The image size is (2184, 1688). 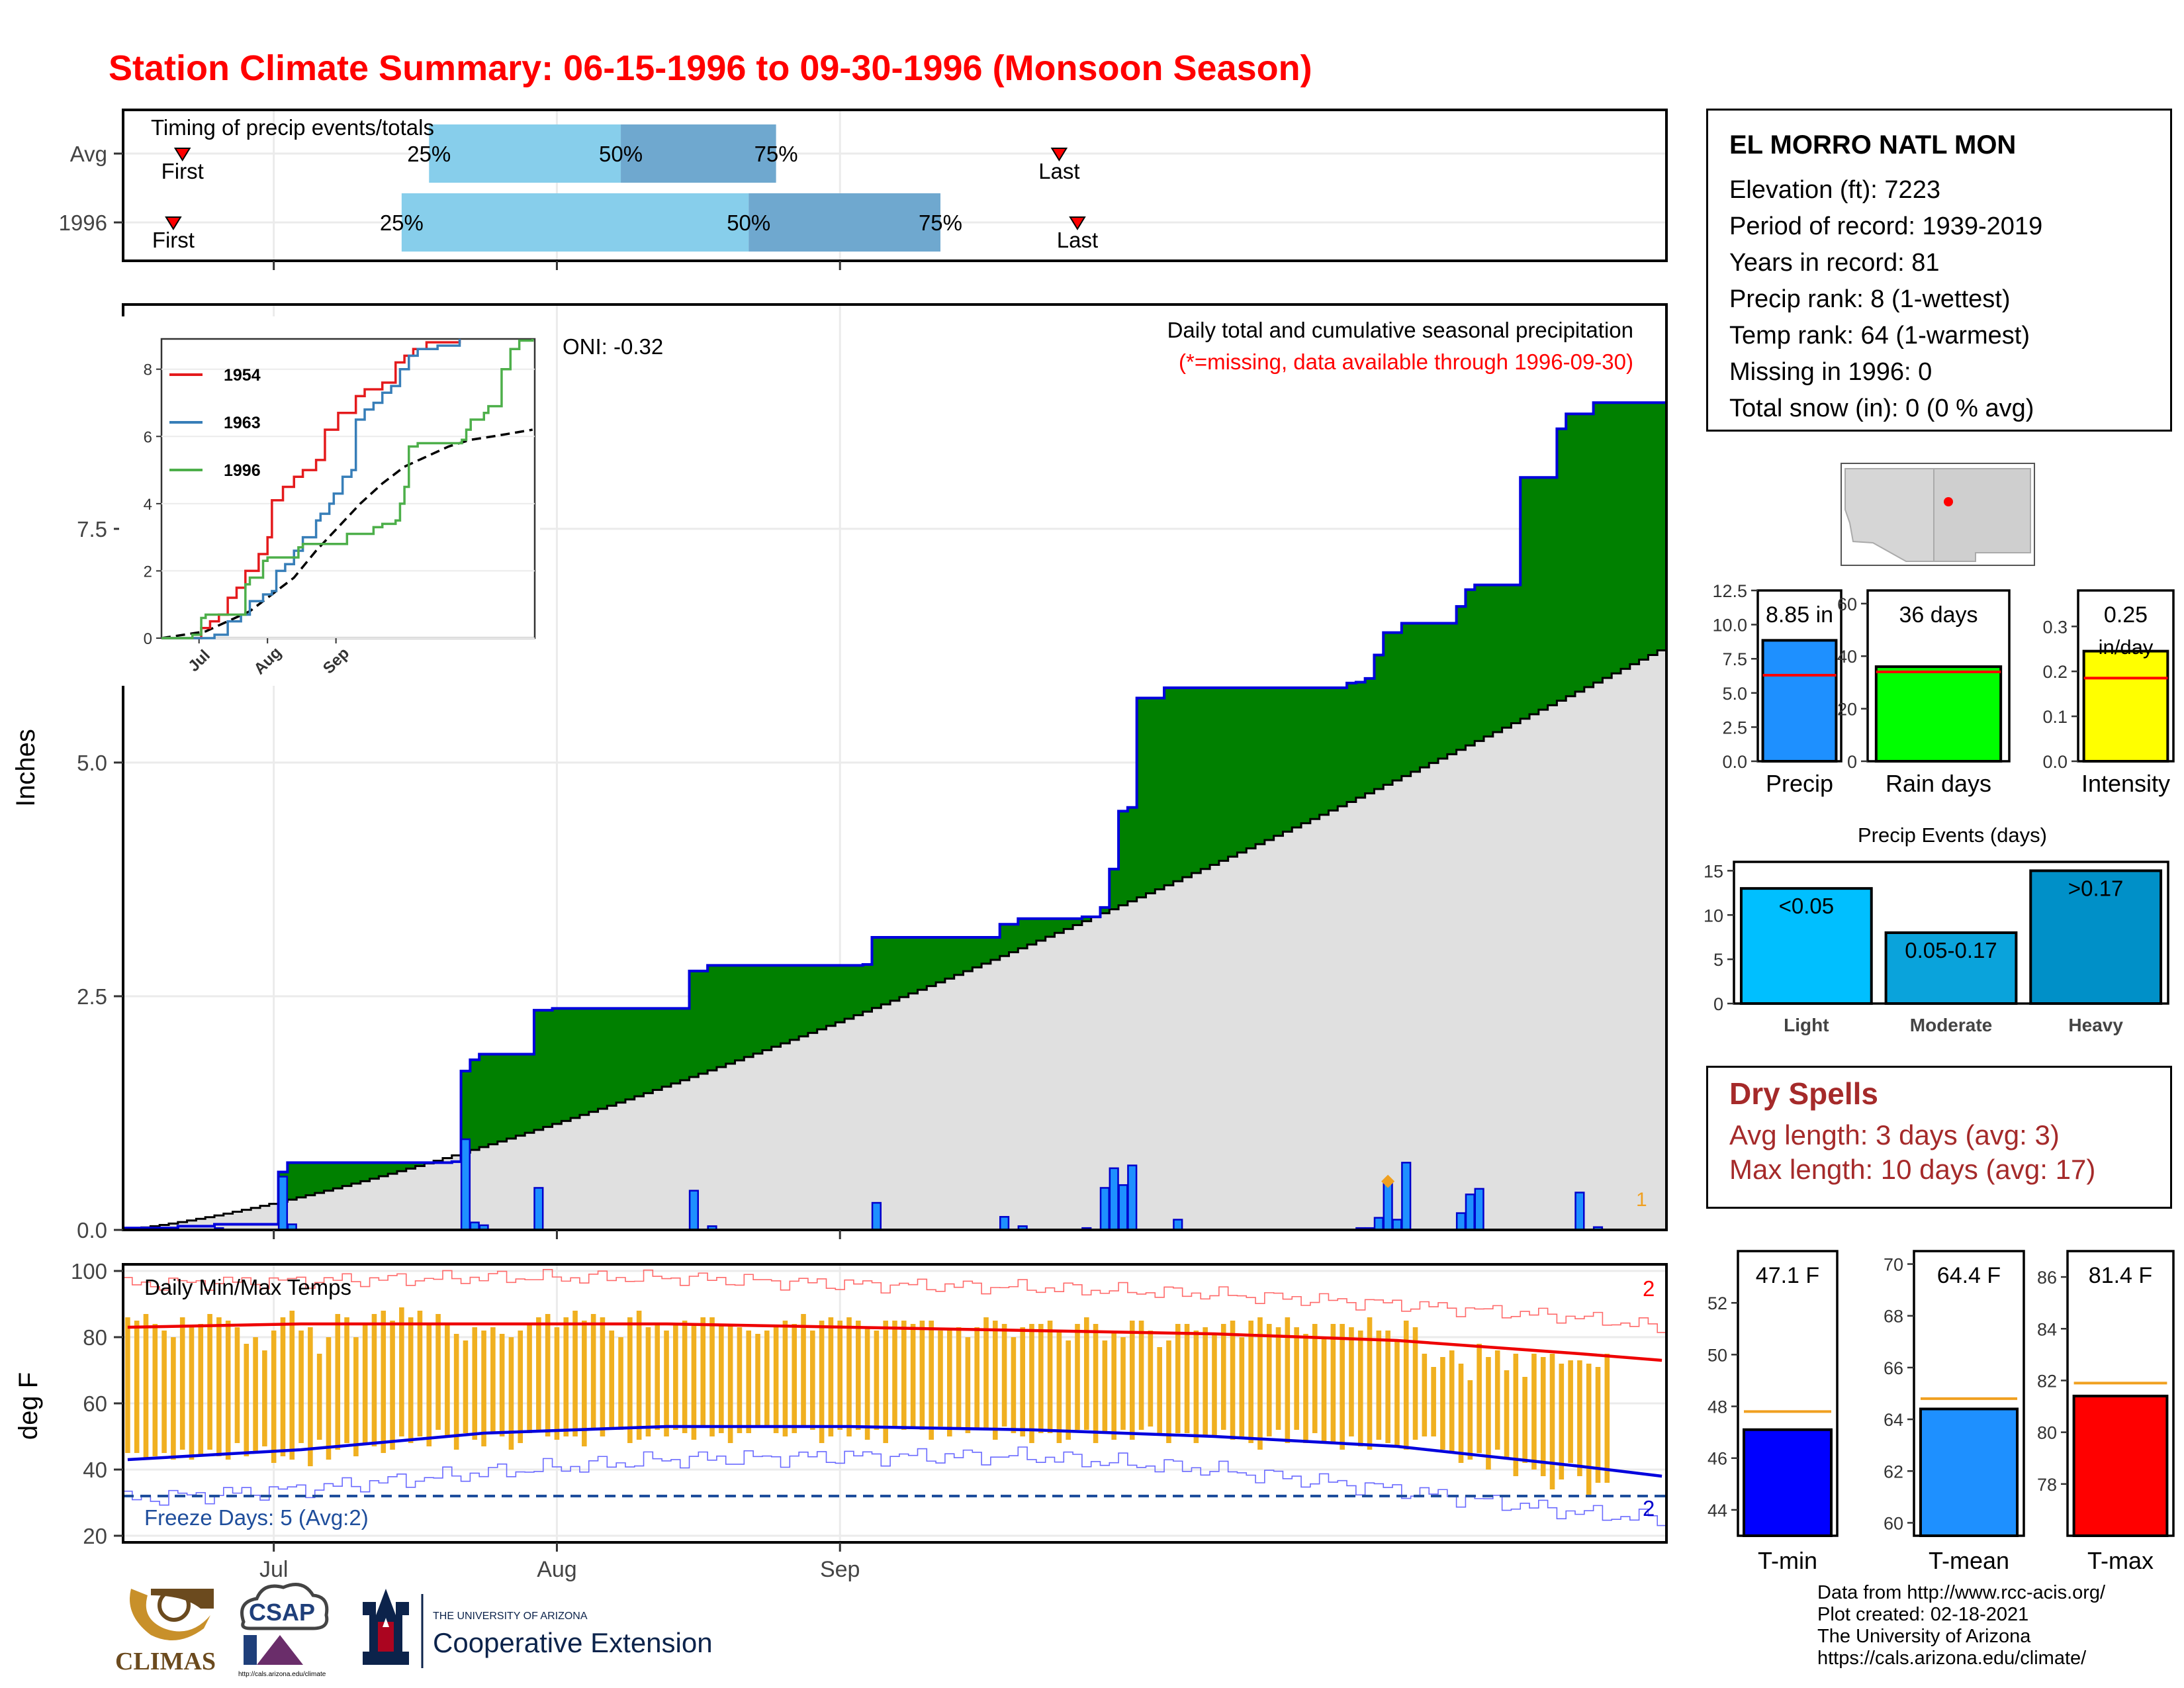 What do you see at coordinates (1713, 871) in the screenshot?
I see `events-y-tick-label: 15` at bounding box center [1713, 871].